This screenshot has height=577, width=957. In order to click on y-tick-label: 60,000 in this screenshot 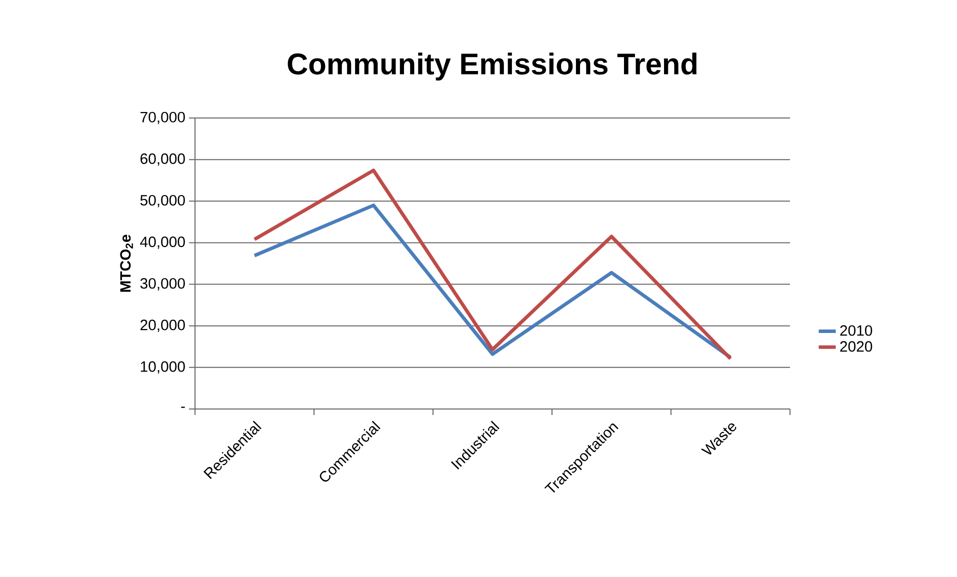, I will do `click(162, 159)`.